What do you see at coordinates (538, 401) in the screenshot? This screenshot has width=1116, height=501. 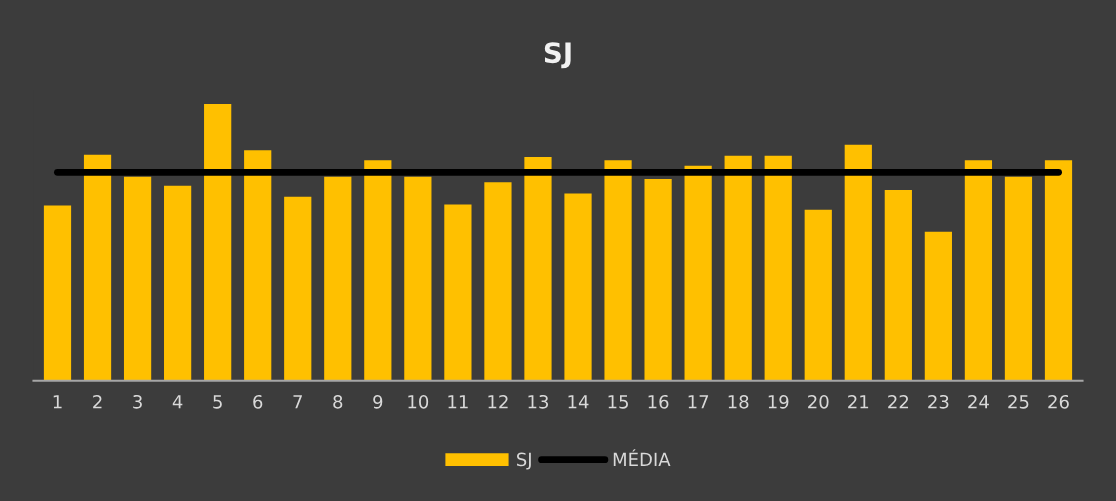 I see `x-tick-label: 13` at bounding box center [538, 401].